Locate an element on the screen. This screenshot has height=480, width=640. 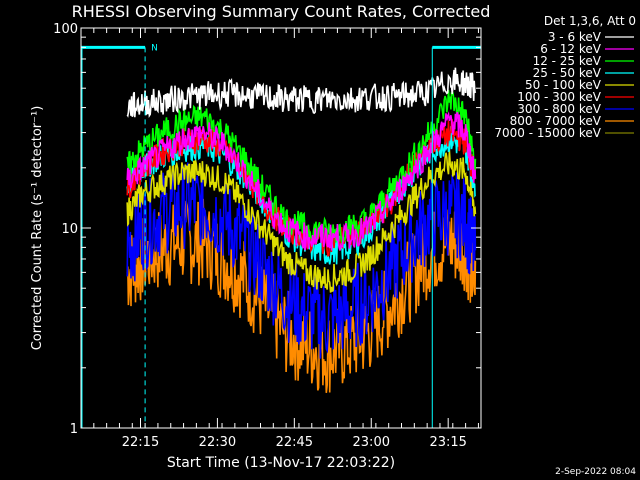
legend-label: 100 - 300 keV is located at coordinates (559, 97).